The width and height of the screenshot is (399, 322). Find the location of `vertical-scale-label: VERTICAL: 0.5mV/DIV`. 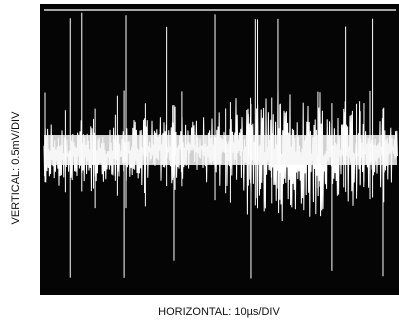

vertical-scale-label: VERTICAL: 0.5mV/DIV is located at coordinates (16, 168).